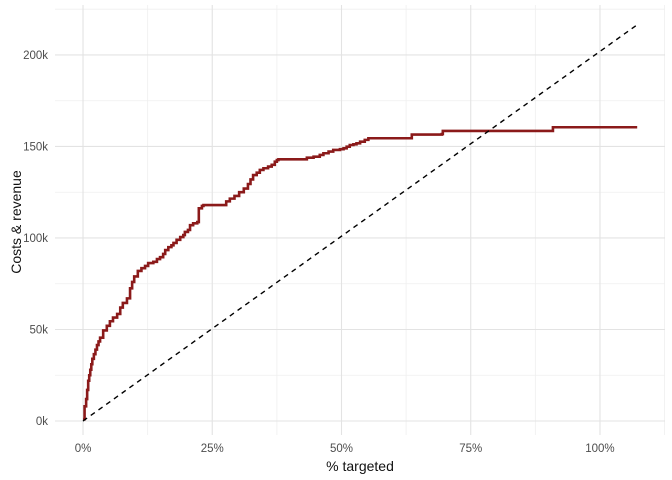 The height and width of the screenshot is (480, 672). What do you see at coordinates (42, 422) in the screenshot?
I see `y-tick-label: 0k` at bounding box center [42, 422].